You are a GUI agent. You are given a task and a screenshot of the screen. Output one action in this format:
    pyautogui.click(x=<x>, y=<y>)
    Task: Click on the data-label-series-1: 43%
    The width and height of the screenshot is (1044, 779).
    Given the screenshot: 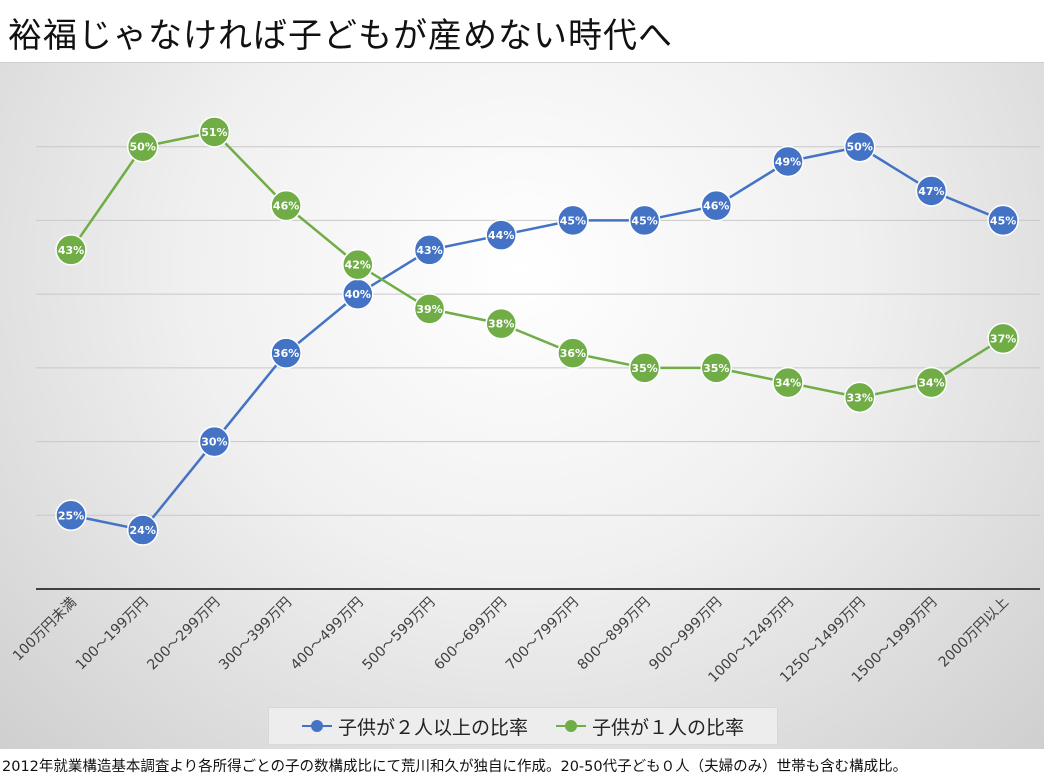 What is the action you would take?
    pyautogui.click(x=429, y=250)
    